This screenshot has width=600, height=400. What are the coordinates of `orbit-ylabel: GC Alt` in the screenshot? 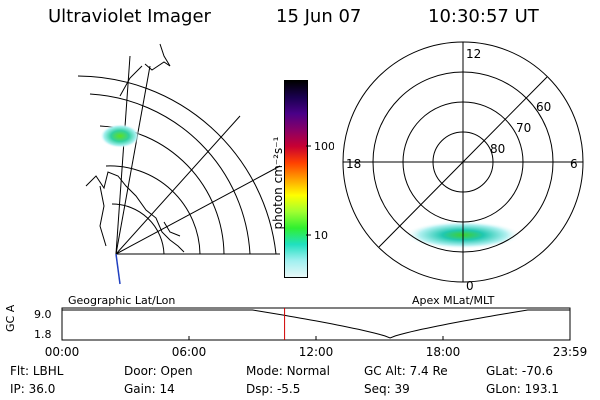 It's located at (10, 318).